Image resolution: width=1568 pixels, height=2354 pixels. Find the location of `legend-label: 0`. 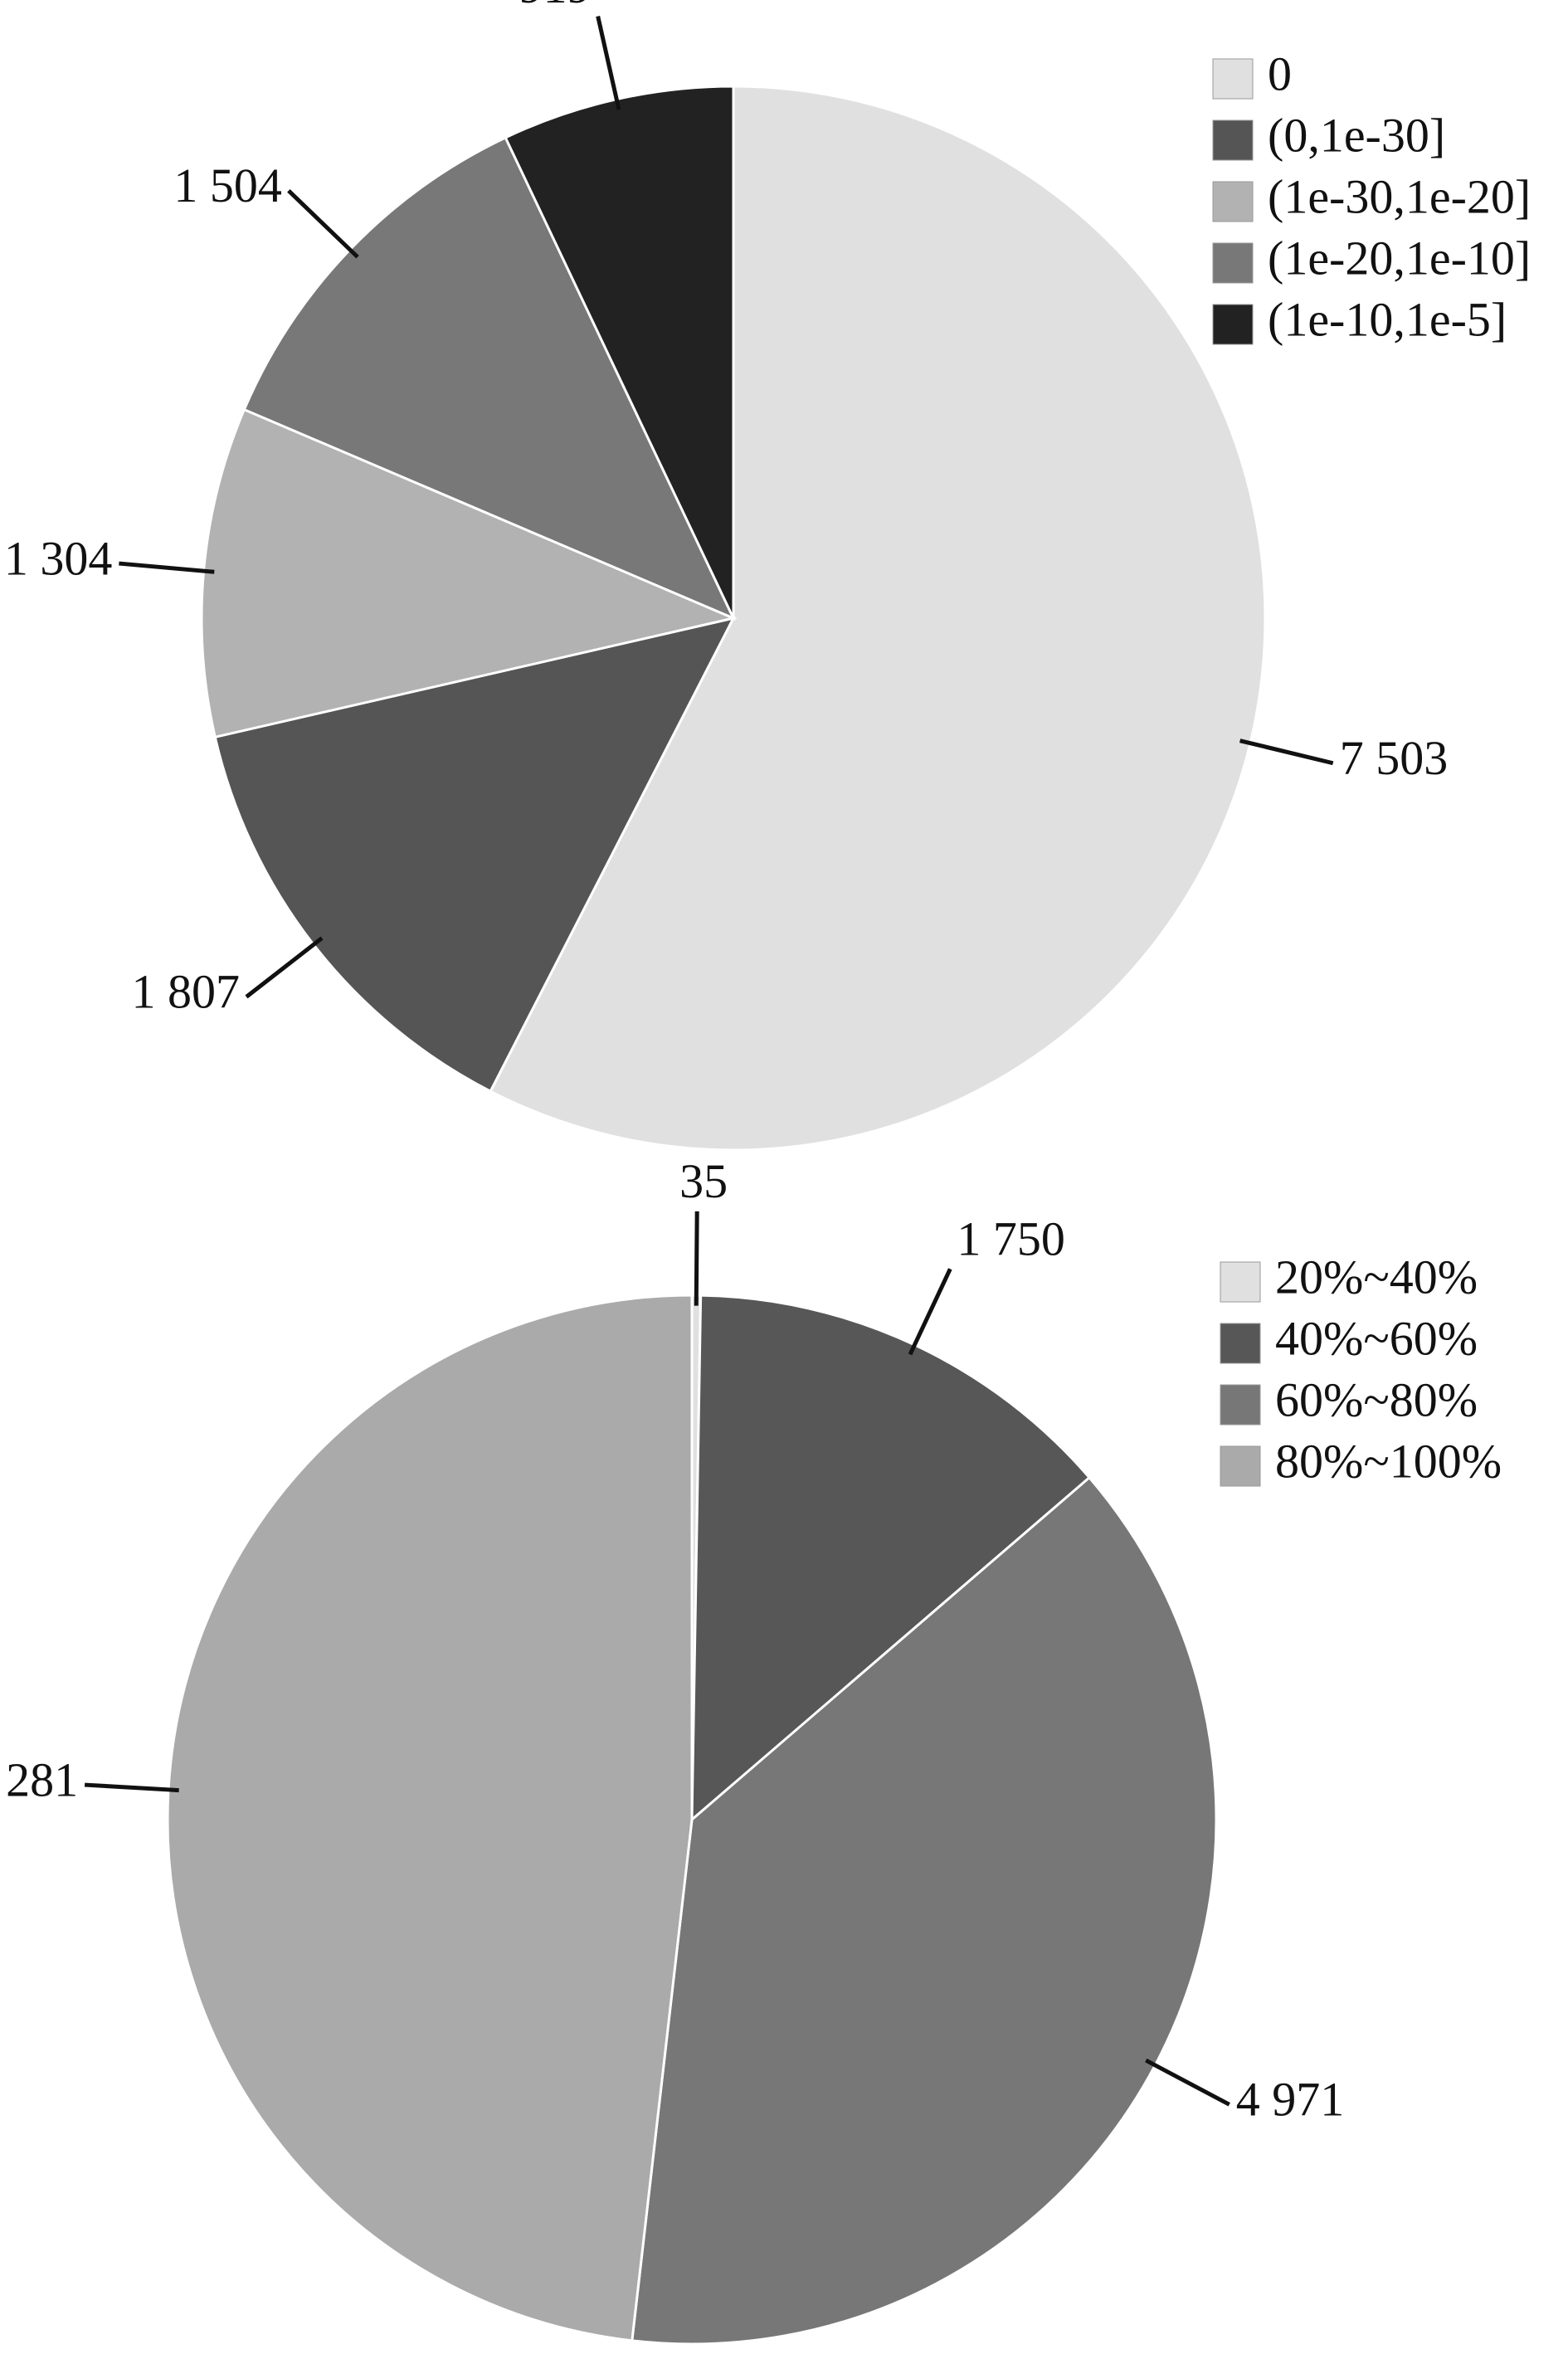

legend-label: 0 is located at coordinates (1280, 73).